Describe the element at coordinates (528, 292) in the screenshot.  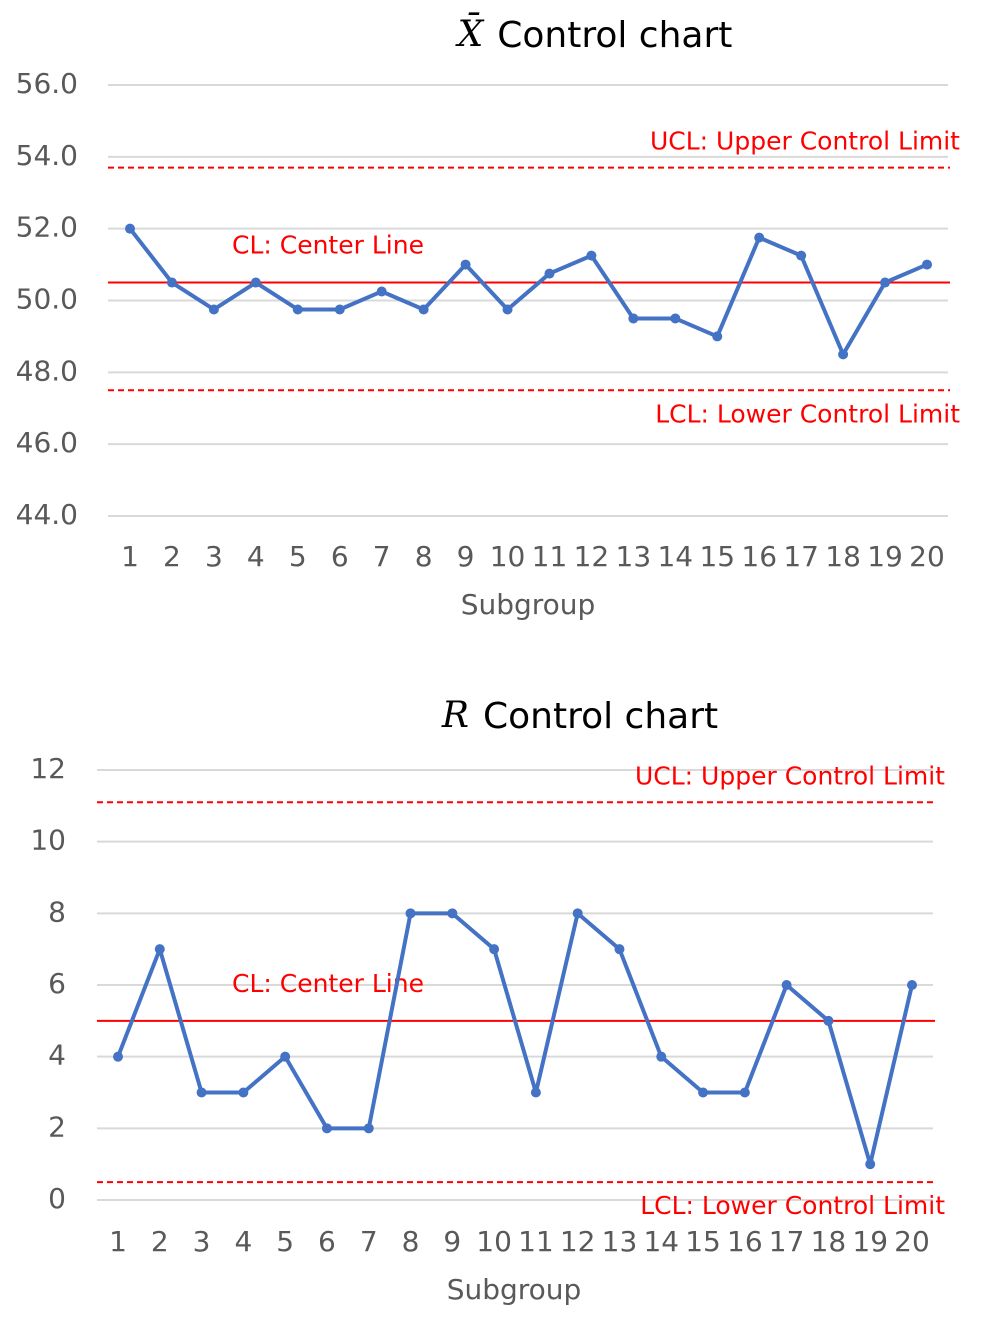
I see `data-line` at that location.